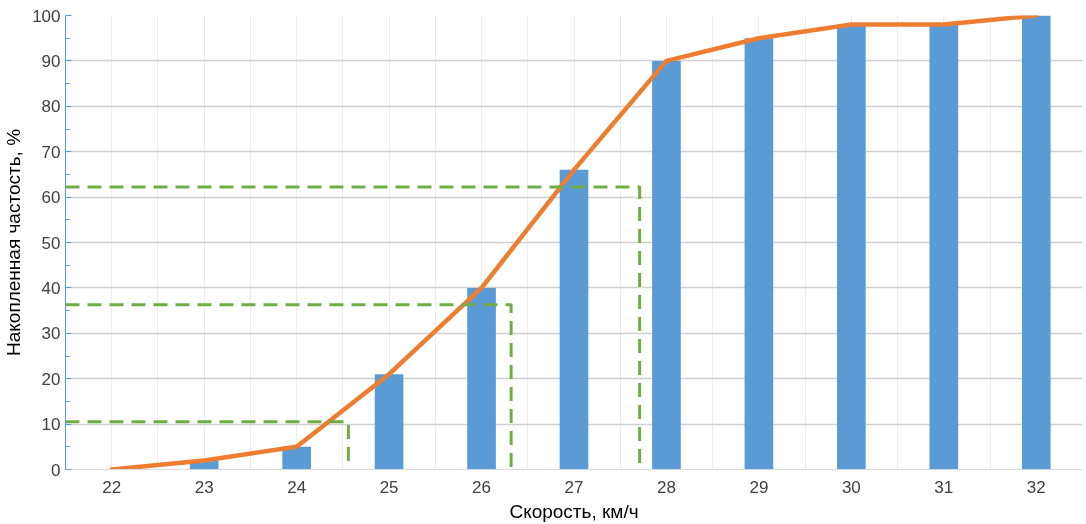  Describe the element at coordinates (51, 379) in the screenshot. I see `y-tick-label: 20` at that location.